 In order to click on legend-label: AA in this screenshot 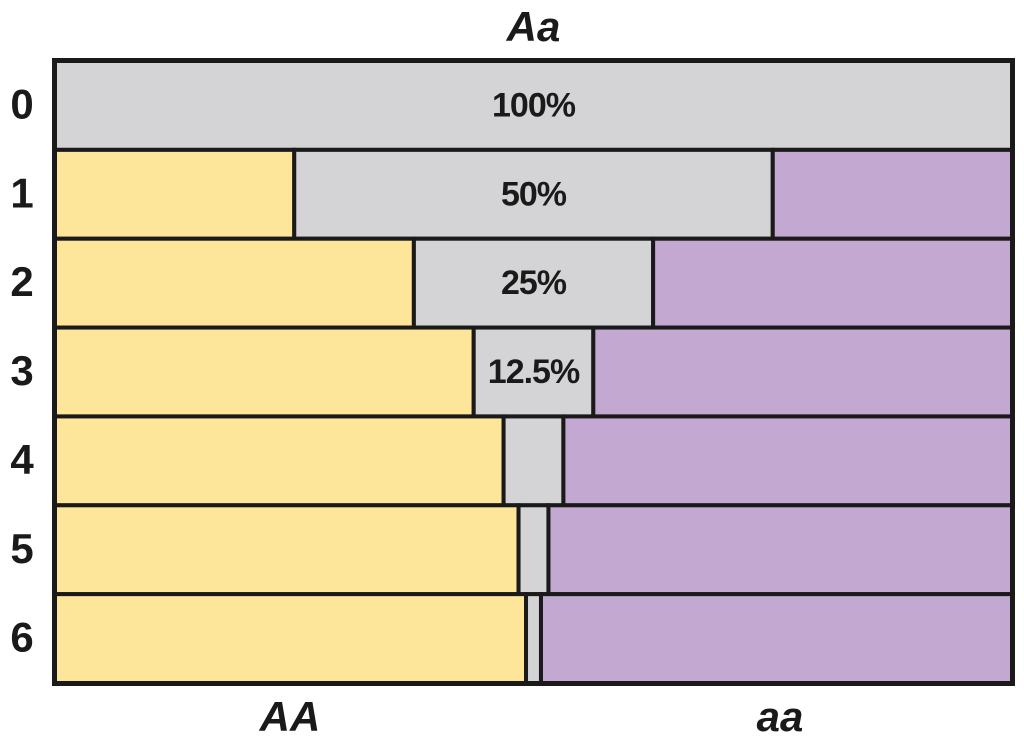, I will do `click(290, 716)`.